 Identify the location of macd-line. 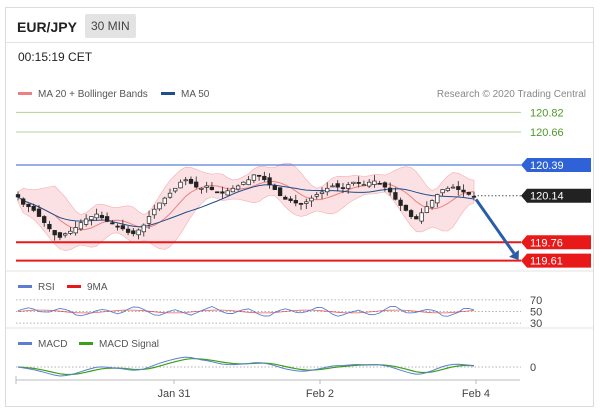
(246, 366).